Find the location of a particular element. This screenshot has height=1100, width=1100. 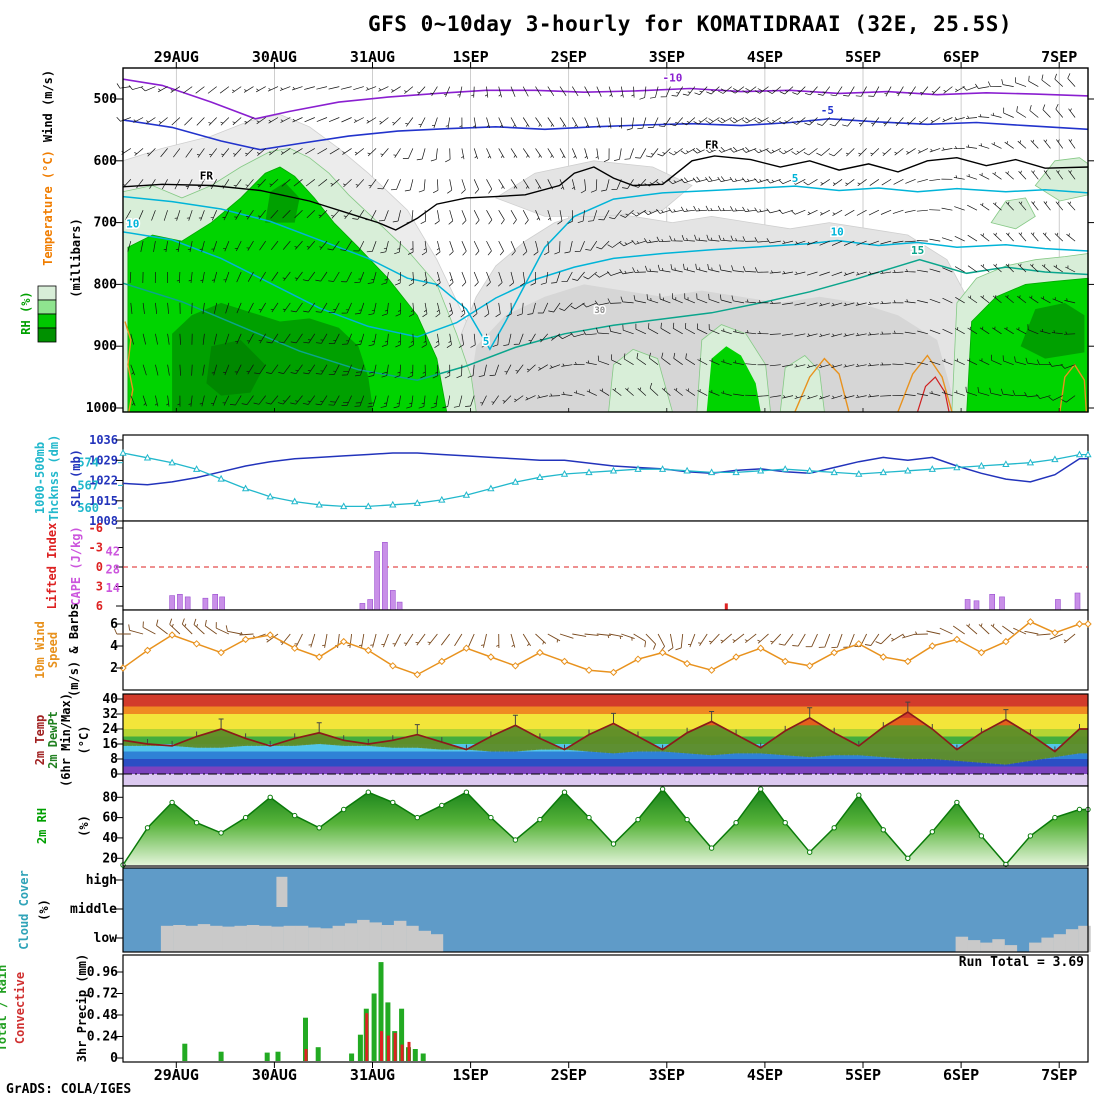

svg-text: 1036 is located at coordinates (103, 440).